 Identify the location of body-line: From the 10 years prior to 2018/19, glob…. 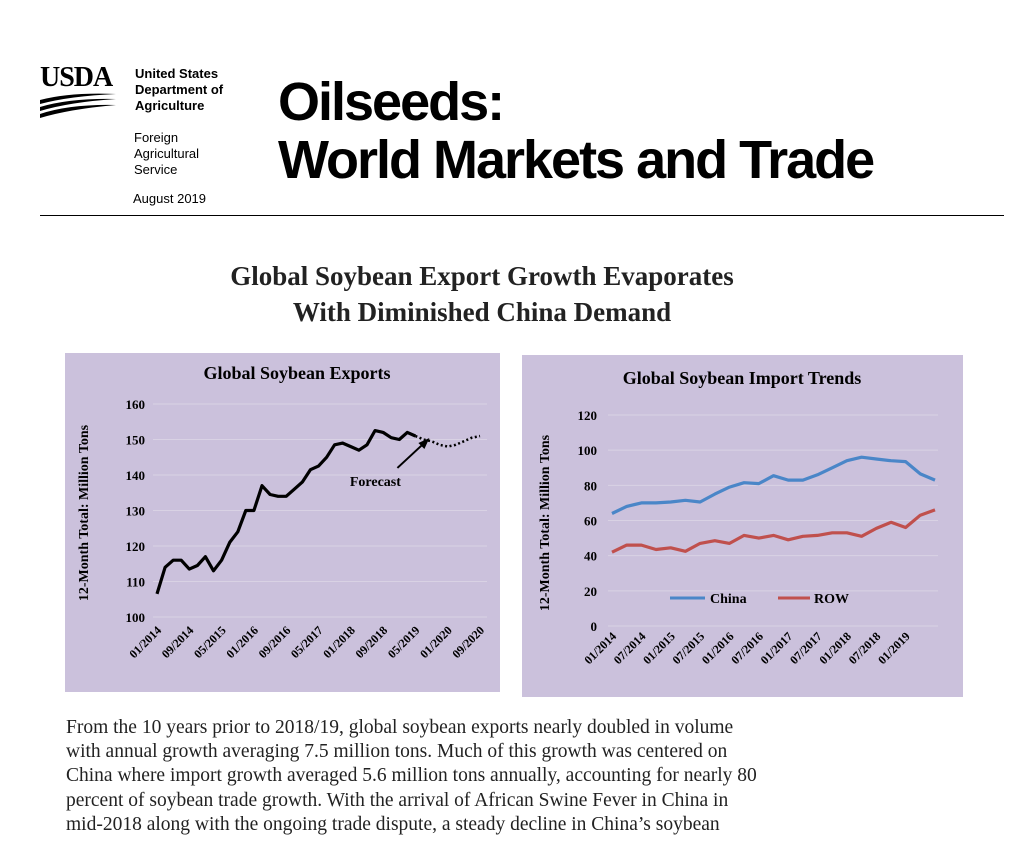
(400, 727).